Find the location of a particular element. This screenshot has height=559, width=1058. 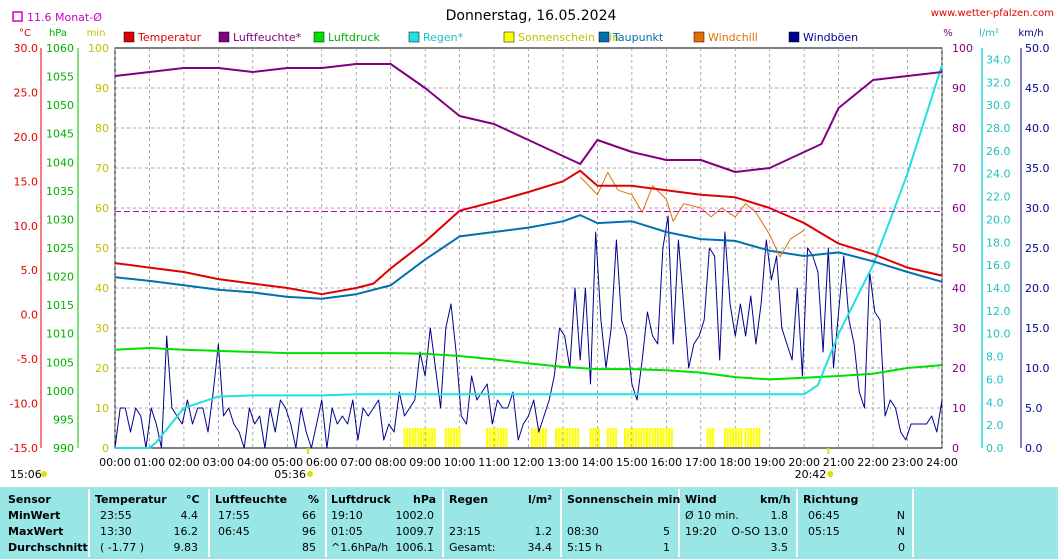

tick-label-temp: -5.0 is located at coordinates (27, 359).